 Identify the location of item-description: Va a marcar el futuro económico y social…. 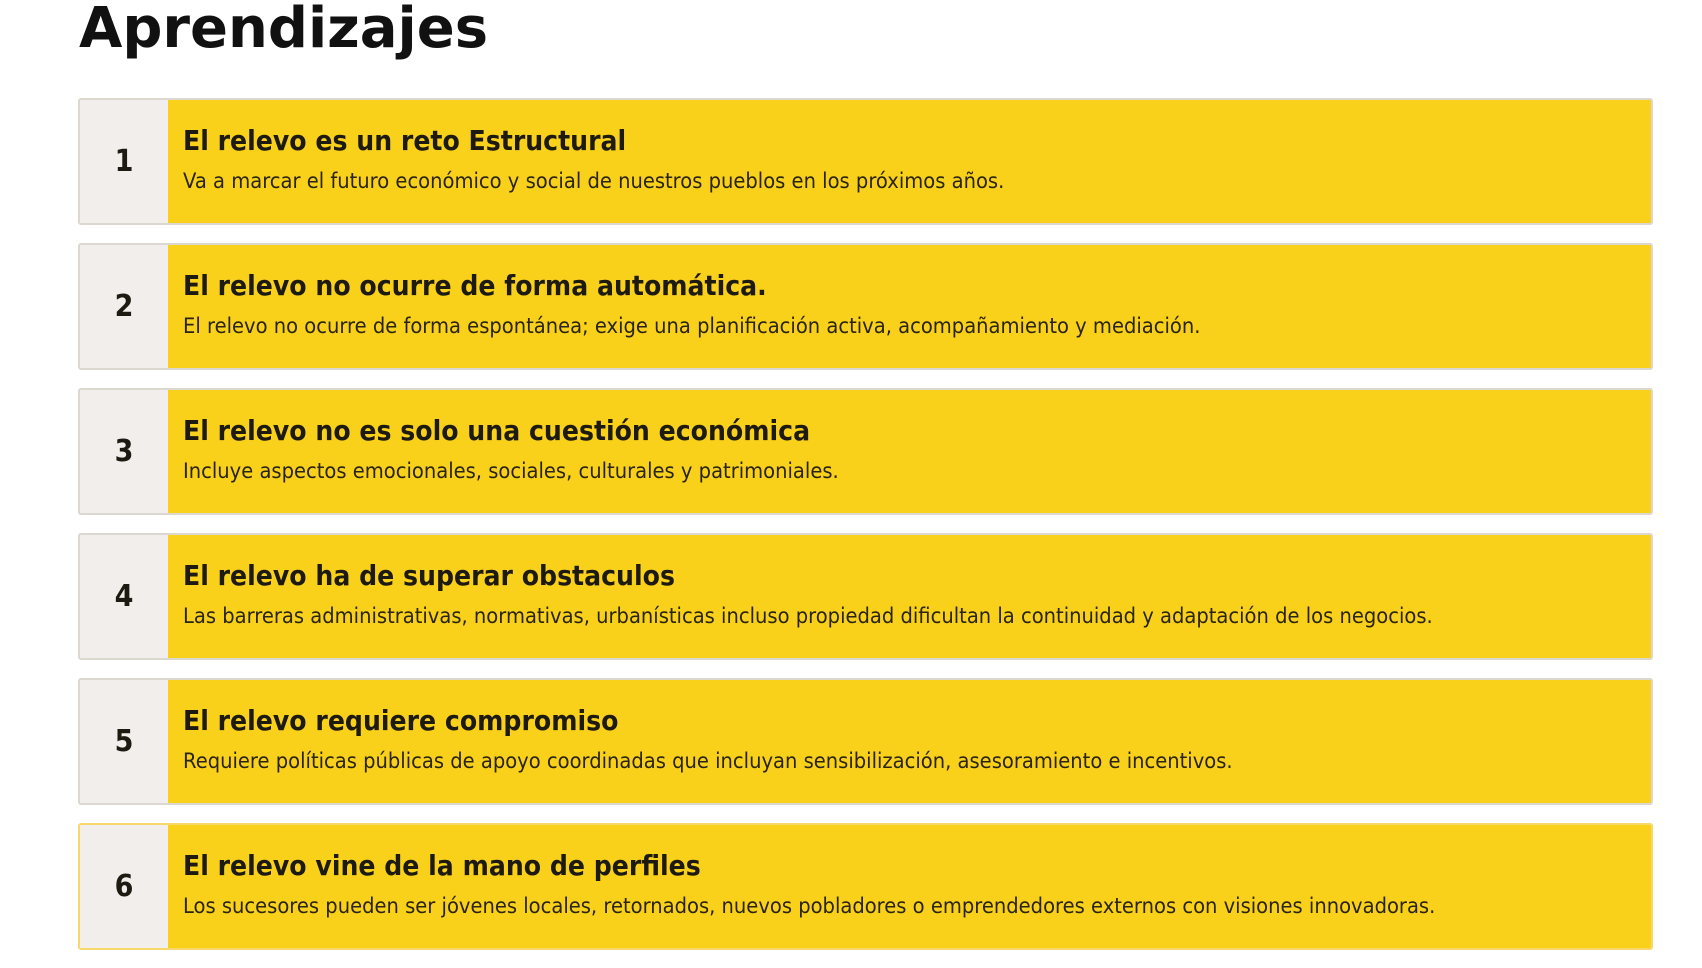
(594, 181).